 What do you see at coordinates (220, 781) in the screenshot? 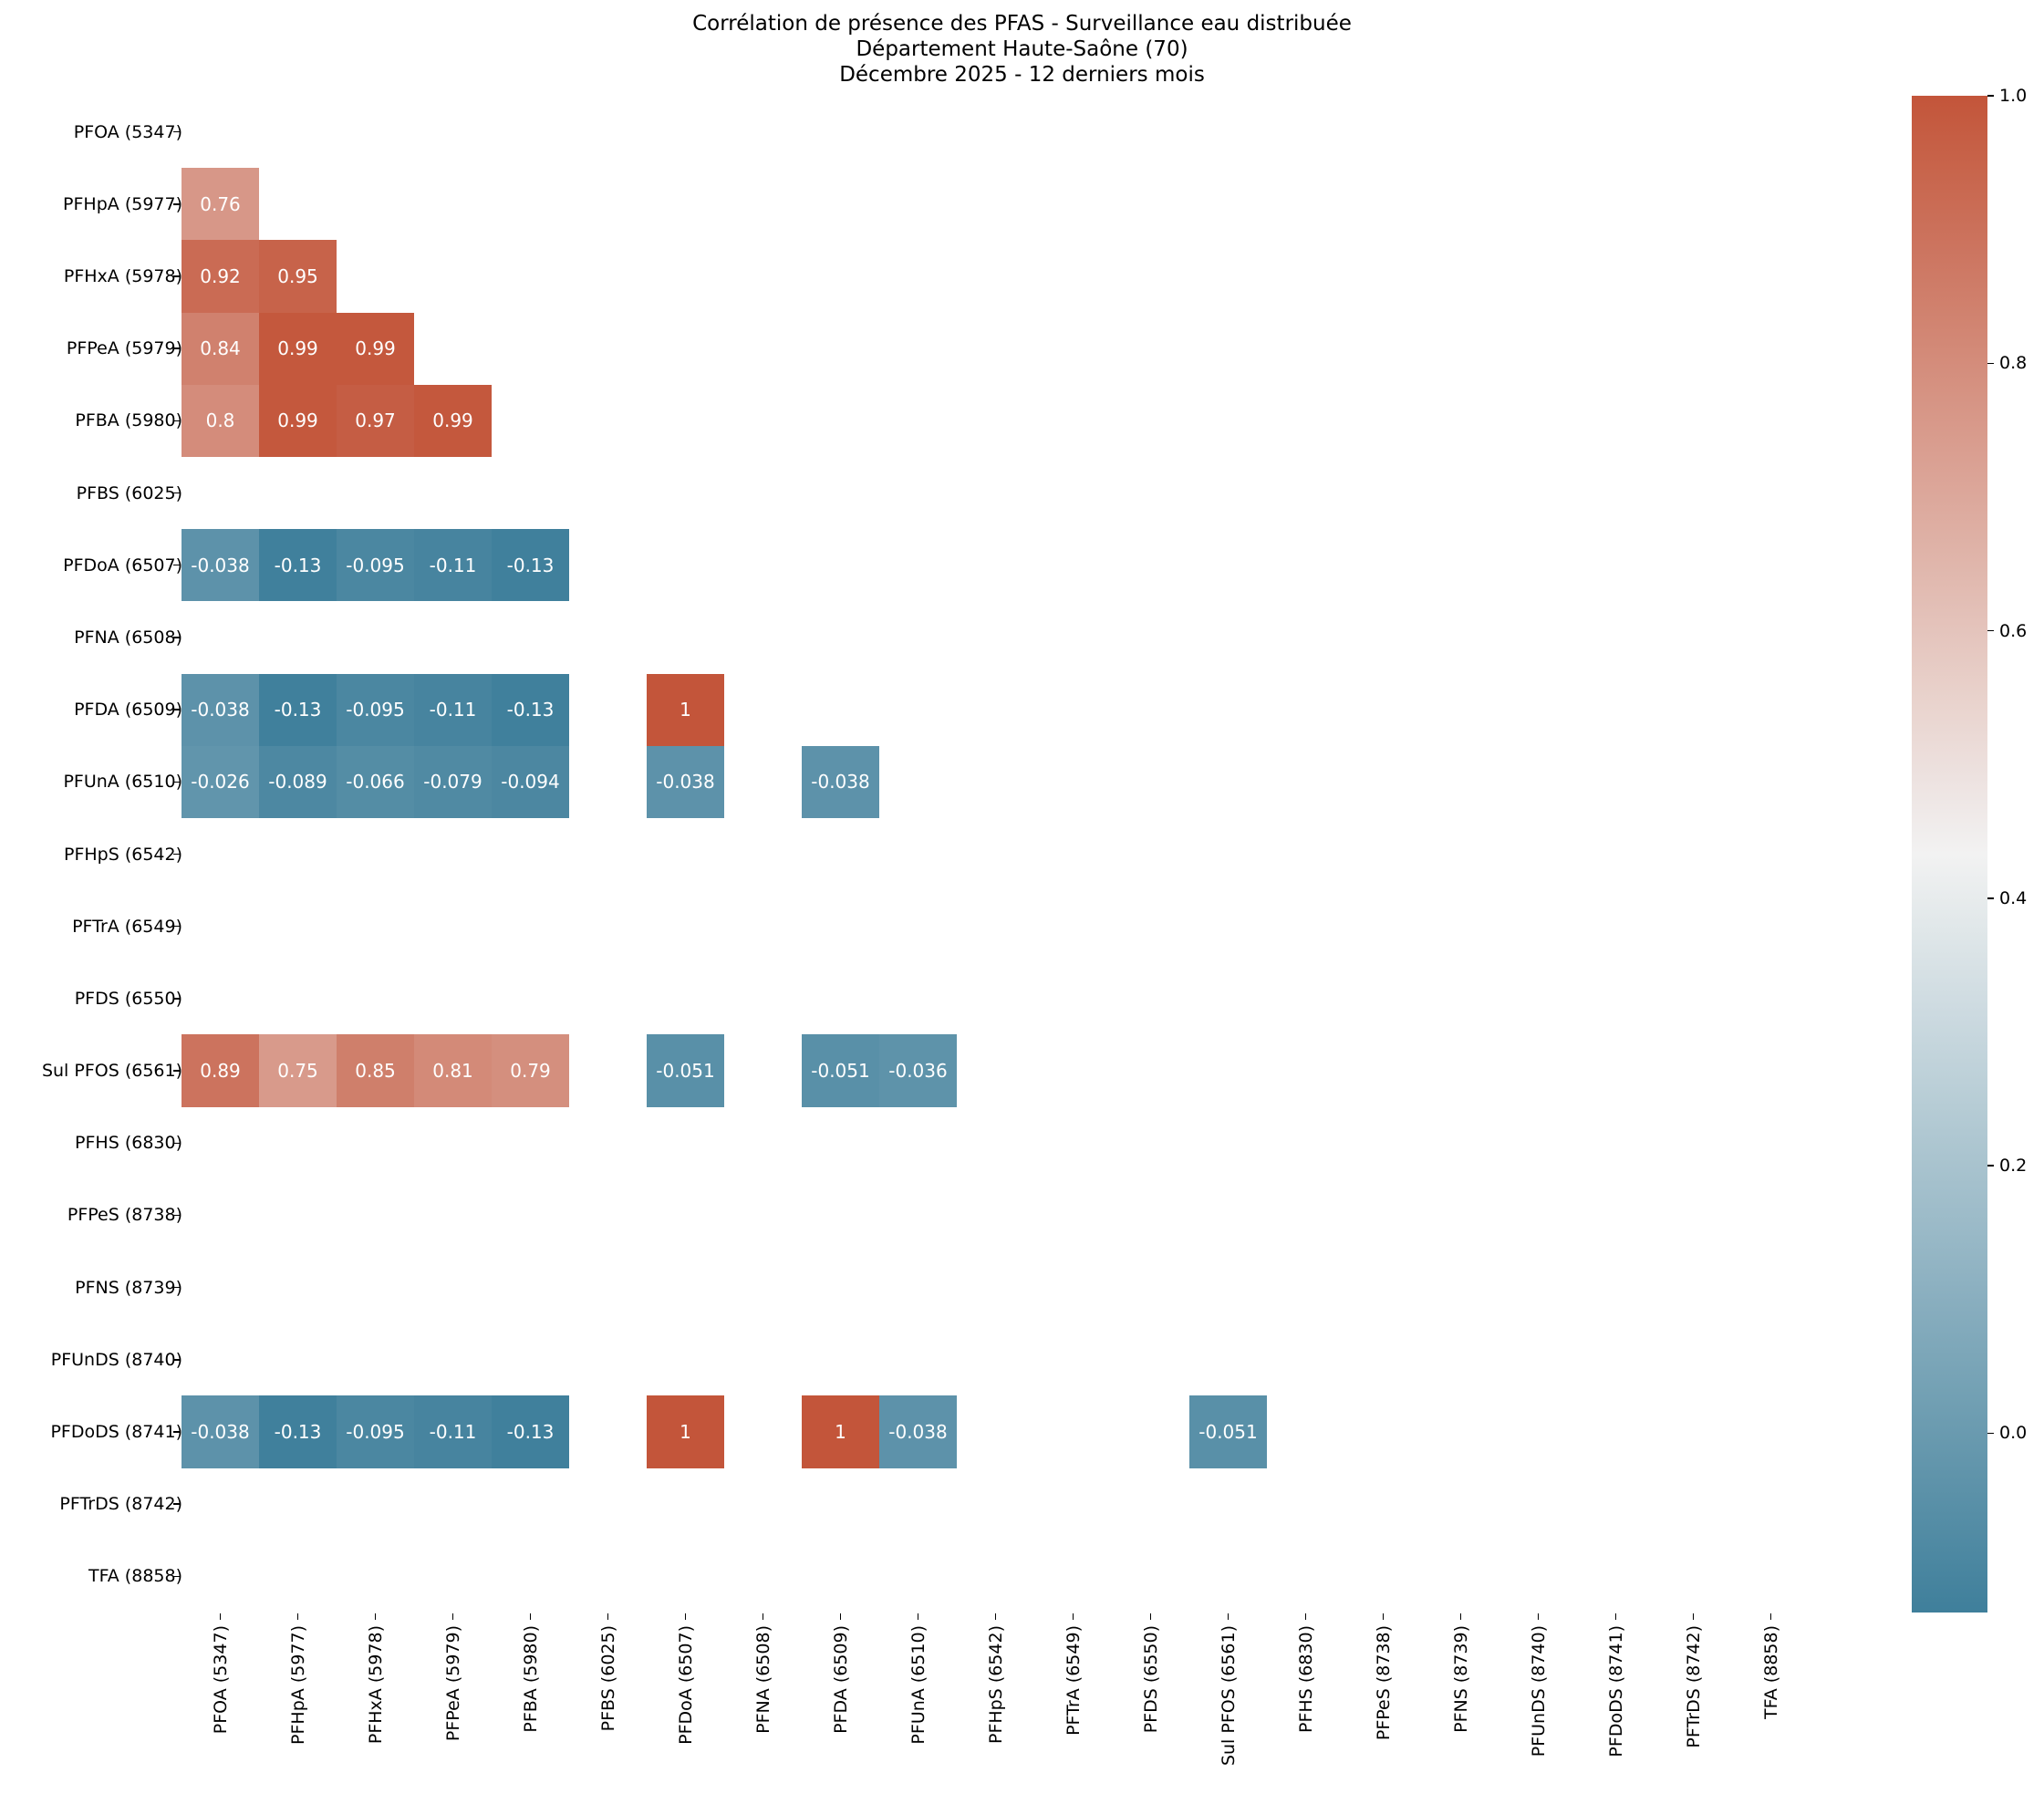
I see `heatmap-cell: -0.026` at bounding box center [220, 781].